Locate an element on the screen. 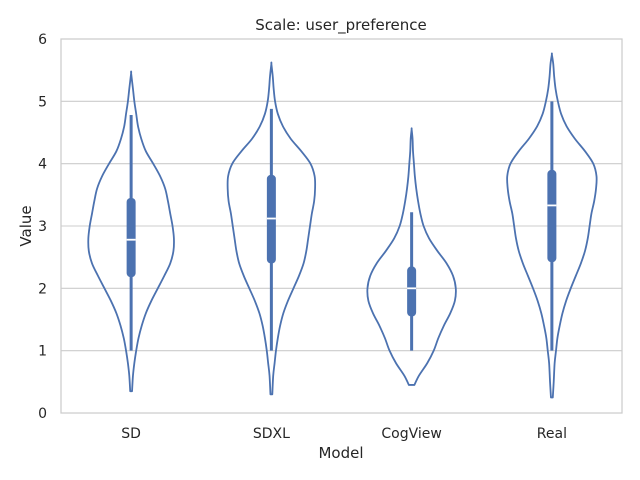  iqr-box-real is located at coordinates (552, 216).